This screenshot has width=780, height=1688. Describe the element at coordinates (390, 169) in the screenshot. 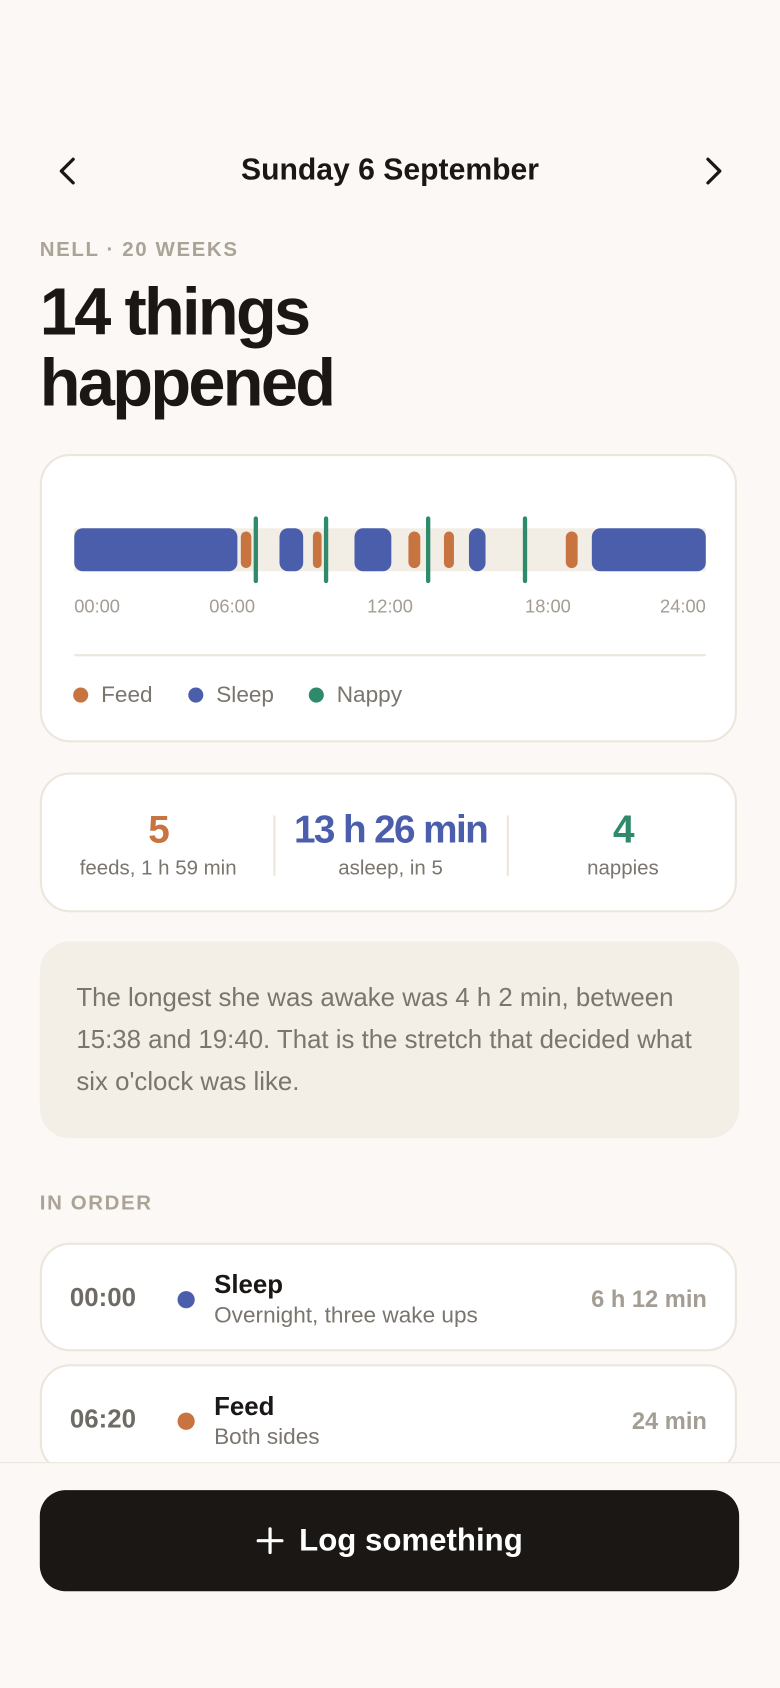

I see `date-title: Sunday 6 September` at that location.